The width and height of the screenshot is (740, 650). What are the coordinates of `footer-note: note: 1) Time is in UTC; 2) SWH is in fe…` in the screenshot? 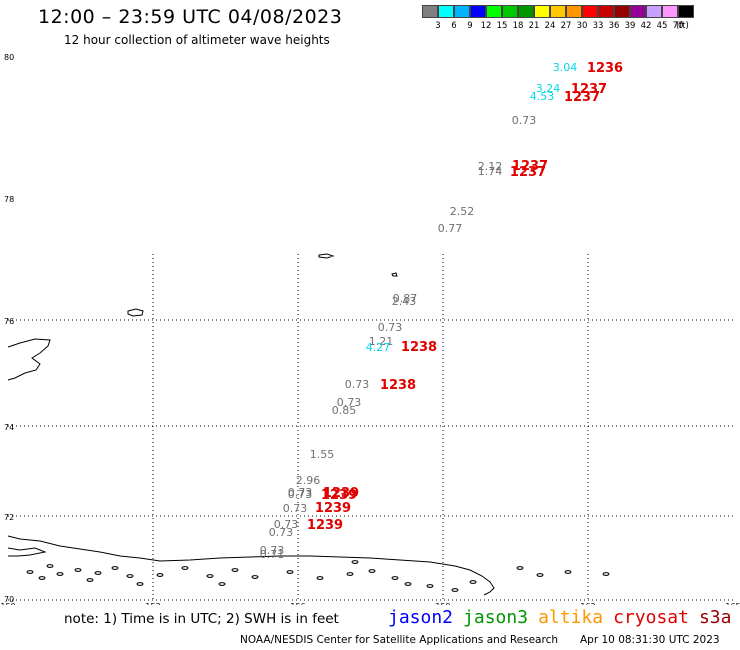 It's located at (201, 619).